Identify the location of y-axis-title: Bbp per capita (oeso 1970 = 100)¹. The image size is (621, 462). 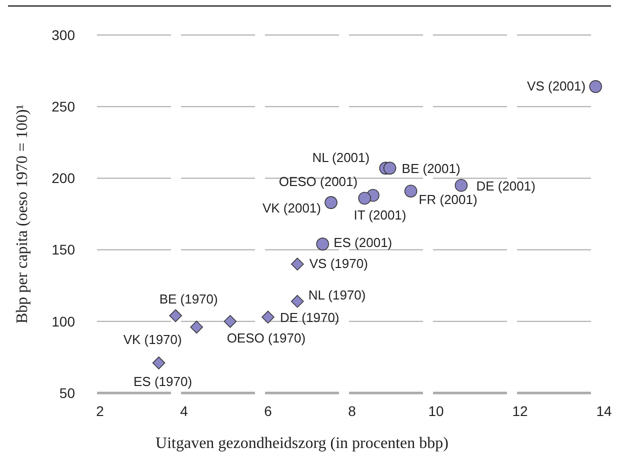
(22, 214).